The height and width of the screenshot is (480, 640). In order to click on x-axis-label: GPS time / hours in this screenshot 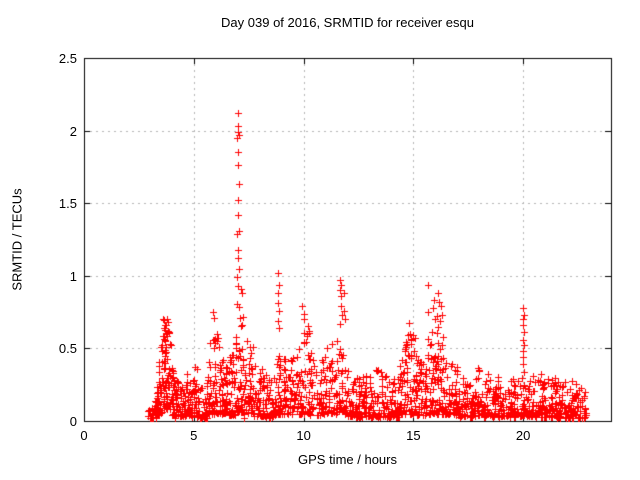, I will do `click(347, 459)`.